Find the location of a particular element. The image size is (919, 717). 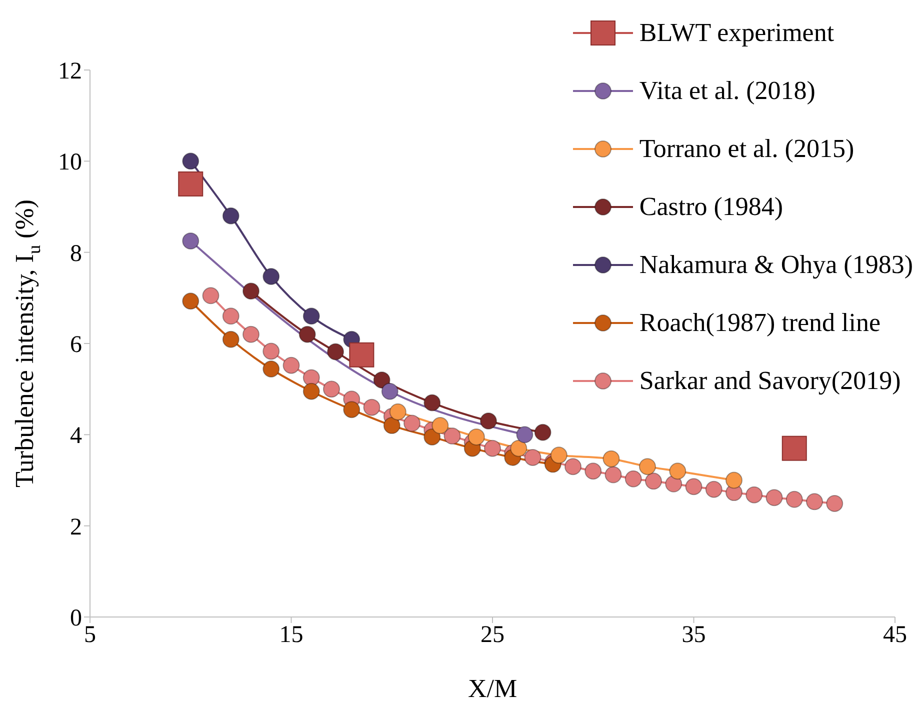

legend-label: BLWT experiment is located at coordinates (736, 33).